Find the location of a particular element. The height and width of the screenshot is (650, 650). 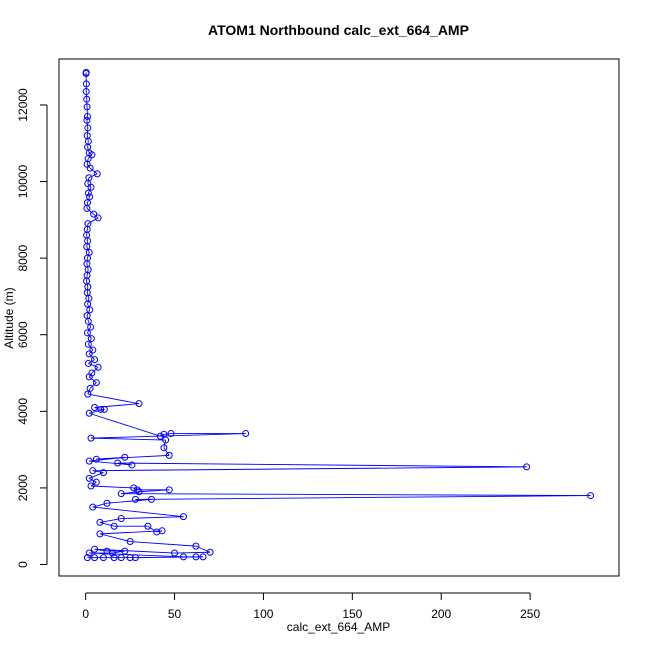

x-axis: 0 50 100 150 200 250 is located at coordinates (311, 606).